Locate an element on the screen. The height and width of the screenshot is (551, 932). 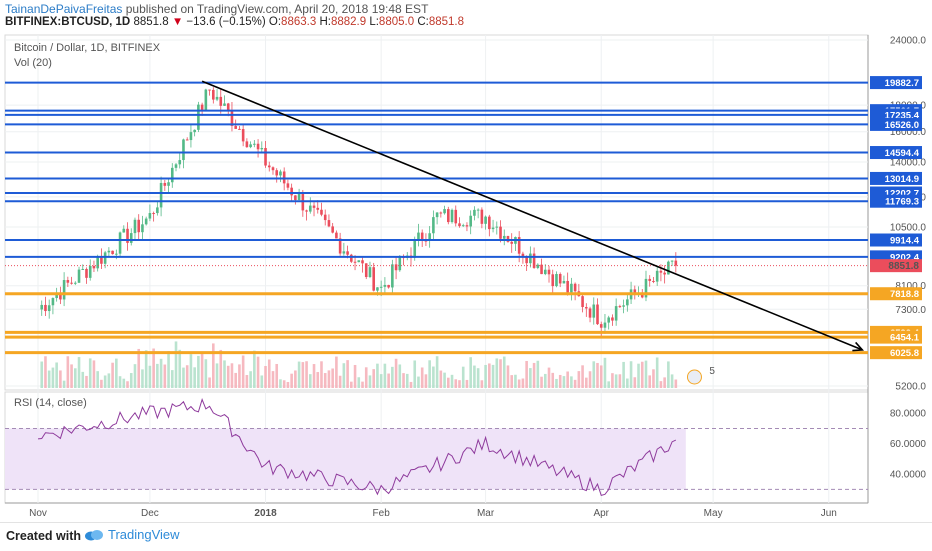
last-price: 8851.8 is located at coordinates (151, 22).